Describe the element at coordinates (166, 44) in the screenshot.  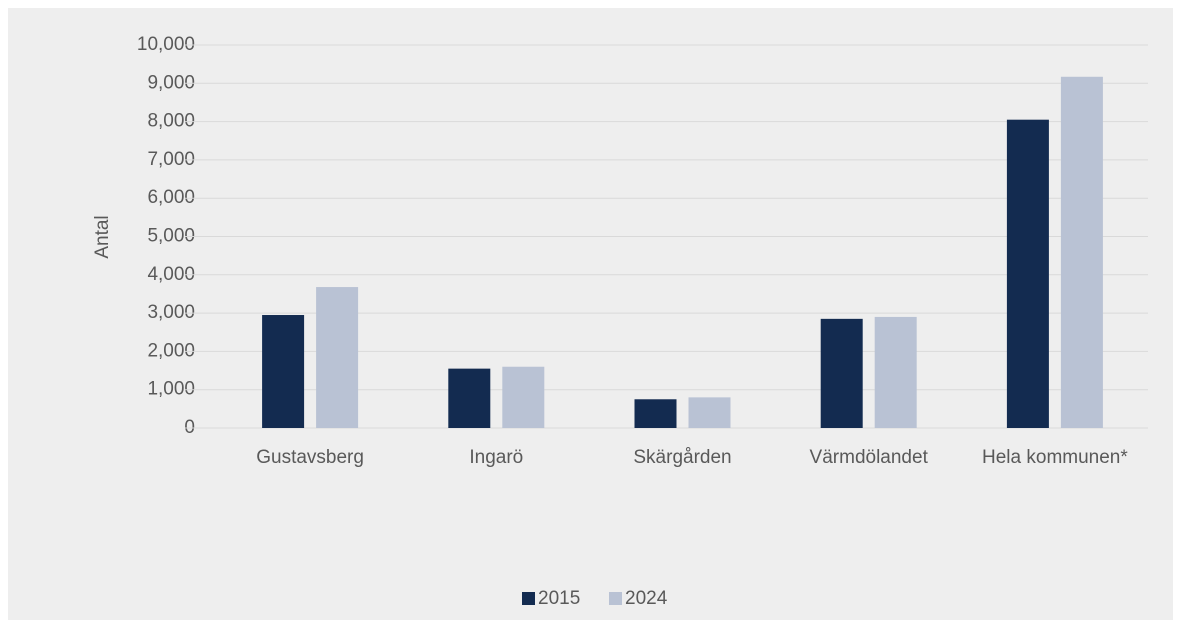
I see `y-tick-label: 10,000` at that location.